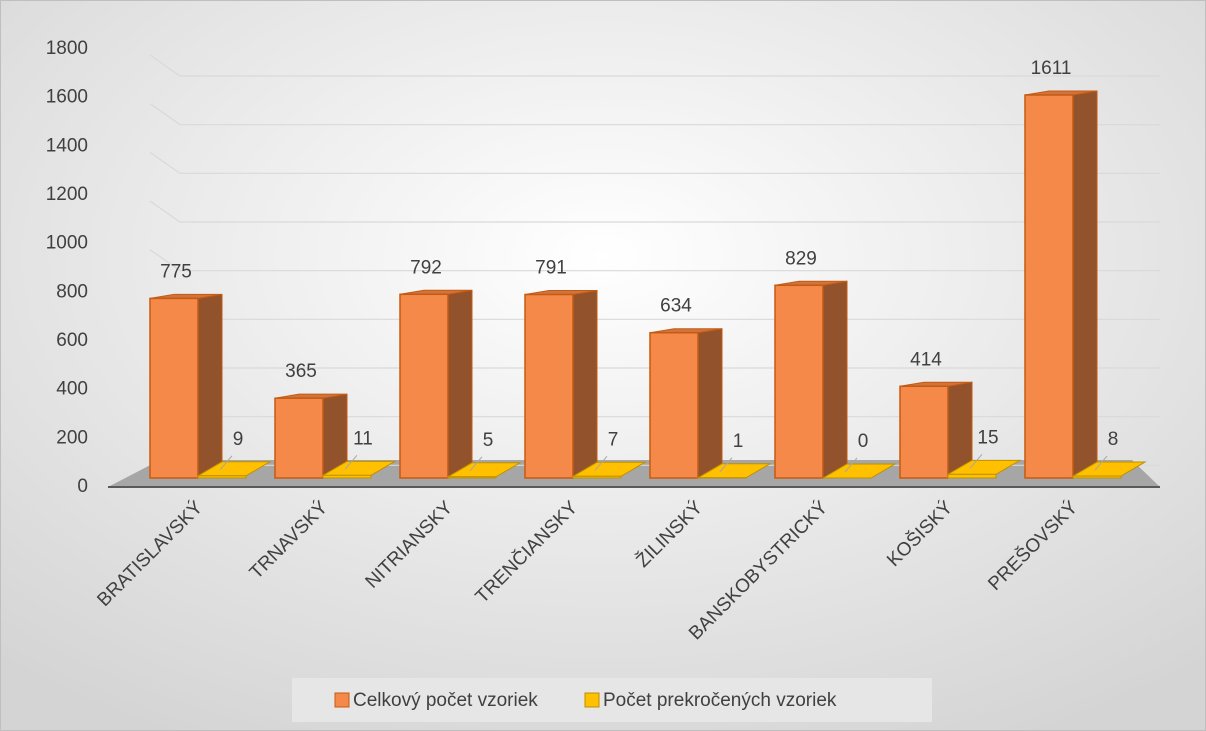  I want to click on data-label: 1, so click(738, 441).